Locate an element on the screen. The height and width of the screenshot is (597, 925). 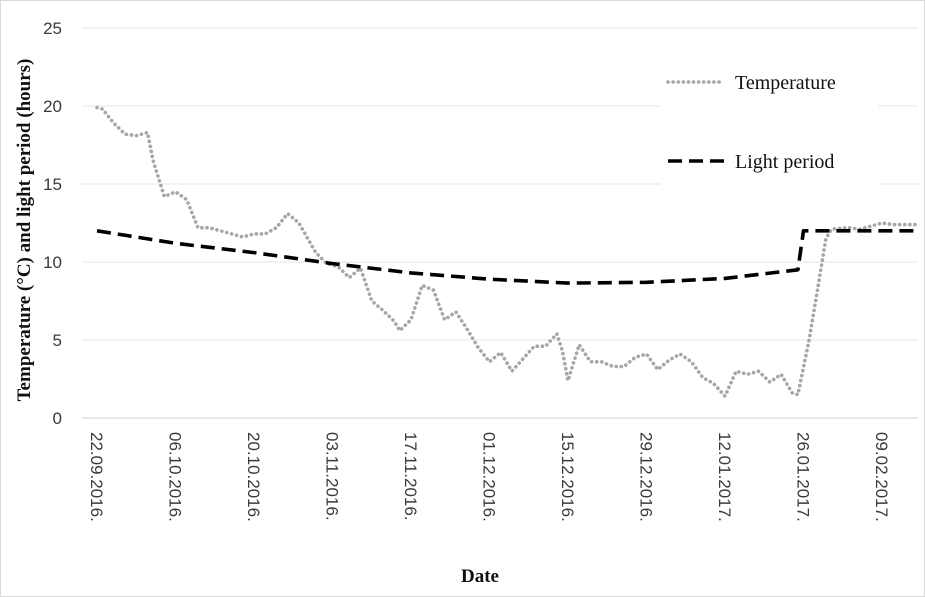
legend: Temperature Light period is located at coordinates (769, 119).